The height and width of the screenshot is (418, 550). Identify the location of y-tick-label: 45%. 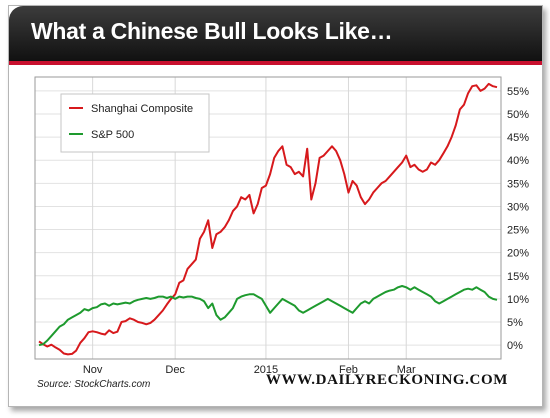
(518, 138).